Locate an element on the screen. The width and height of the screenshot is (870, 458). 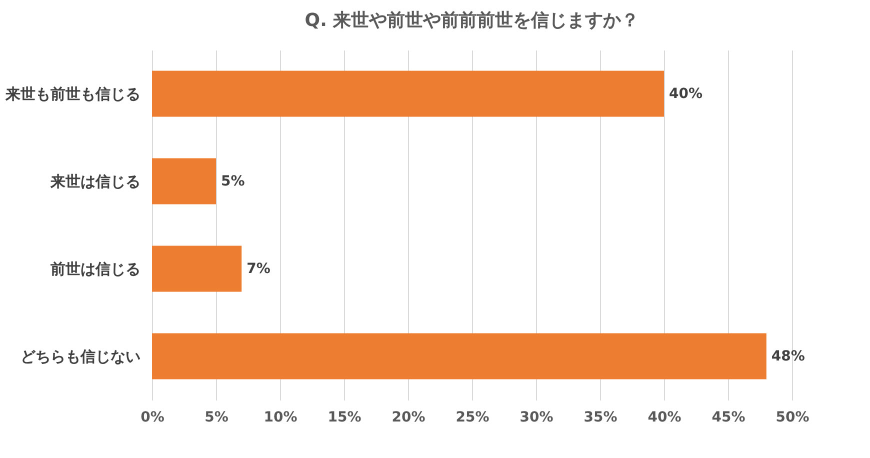
x-tick-label: 30% is located at coordinates (537, 418).